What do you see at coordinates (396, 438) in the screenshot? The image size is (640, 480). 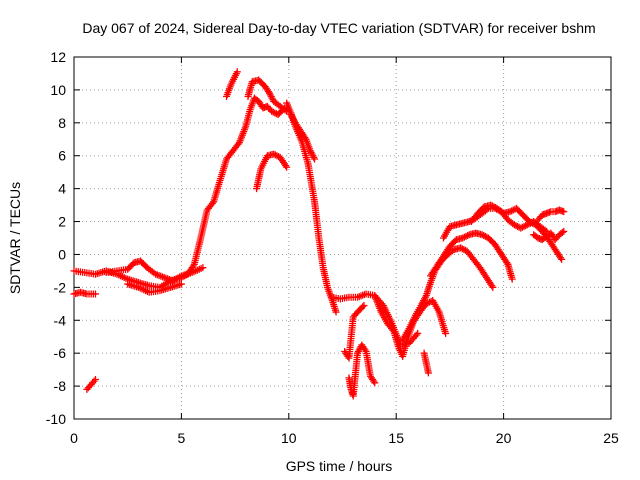 I see `x-tick-label: 15` at bounding box center [396, 438].